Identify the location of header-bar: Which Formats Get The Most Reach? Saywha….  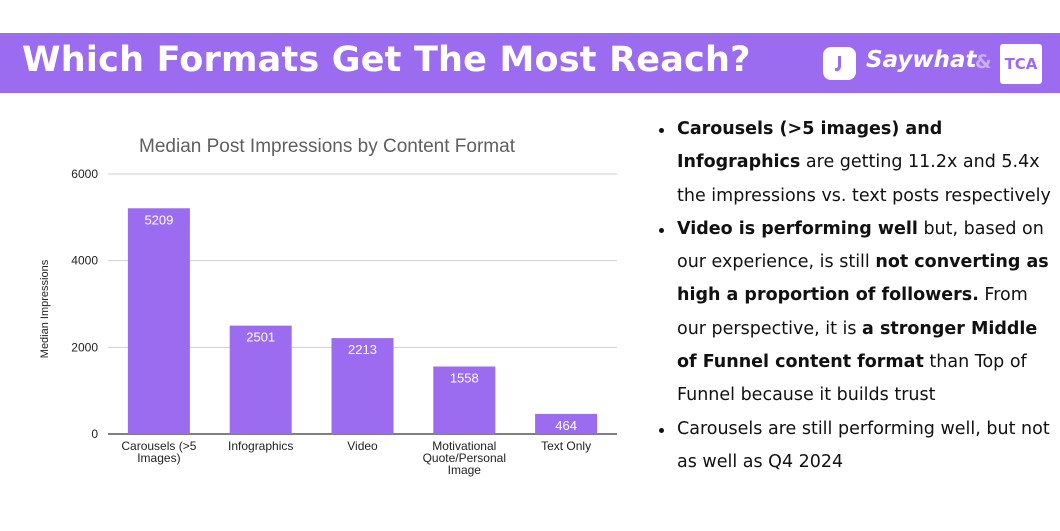
(530, 63).